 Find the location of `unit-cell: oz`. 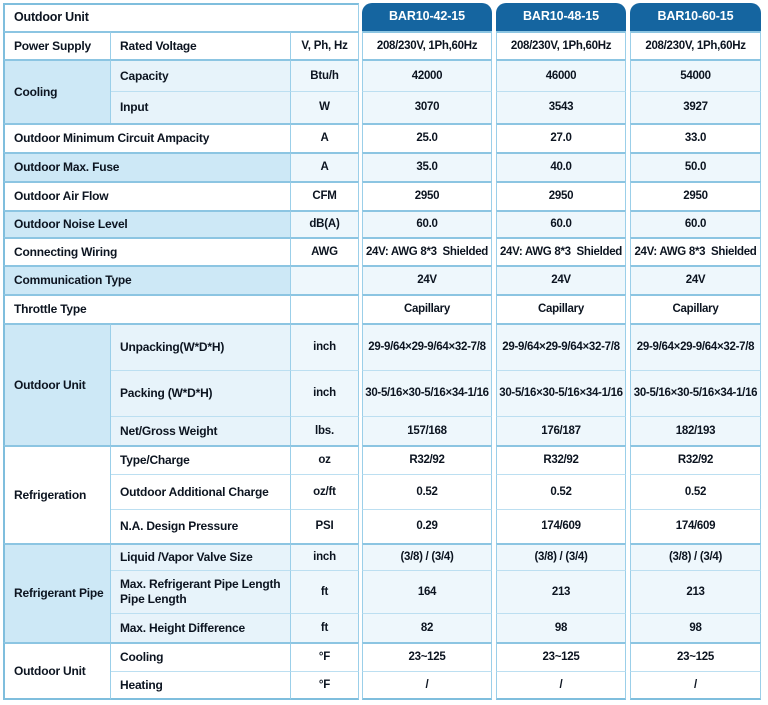

unit-cell: oz is located at coordinates (325, 459).